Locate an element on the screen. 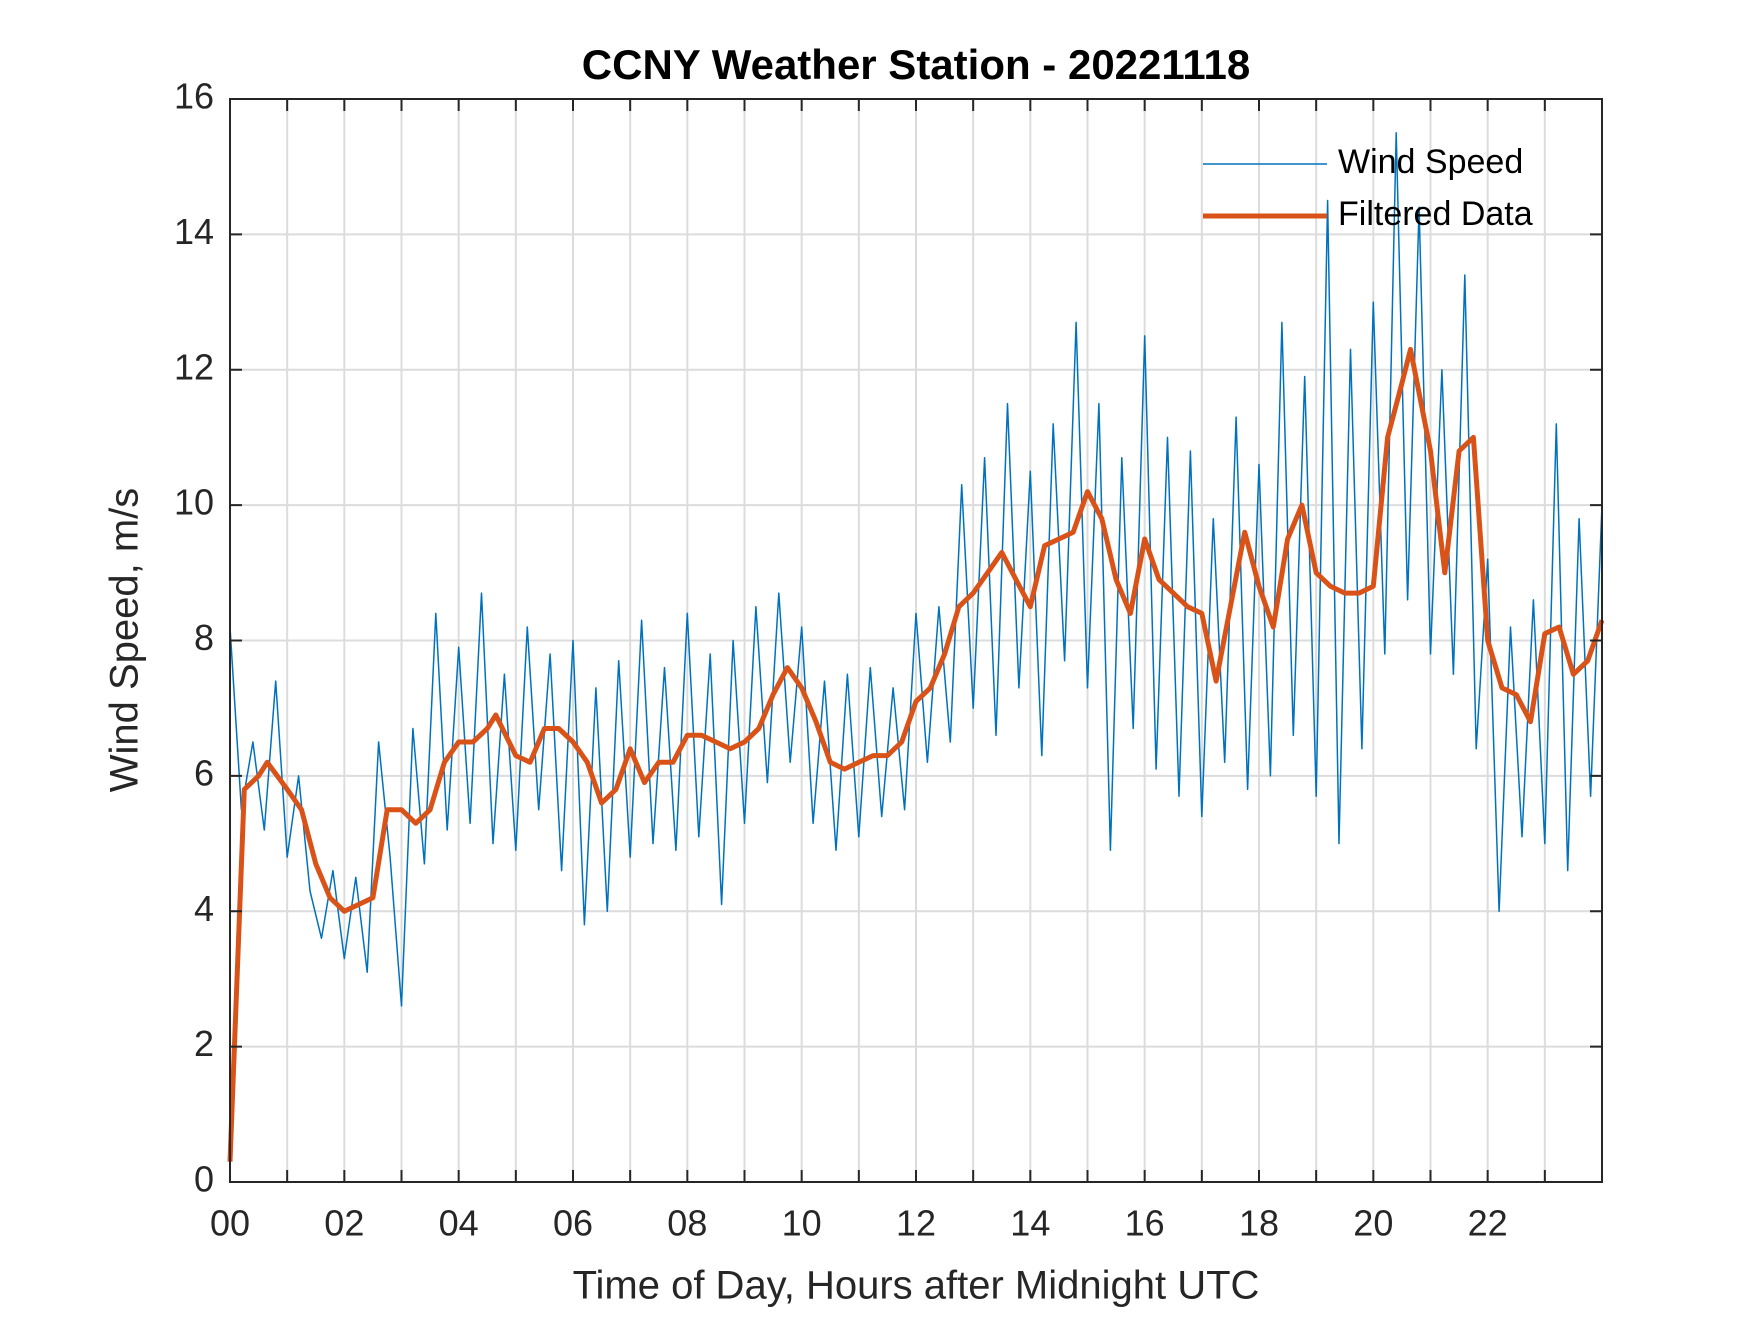 The width and height of the screenshot is (1750, 1318). legend-label: Filtered Data is located at coordinates (1435, 214).